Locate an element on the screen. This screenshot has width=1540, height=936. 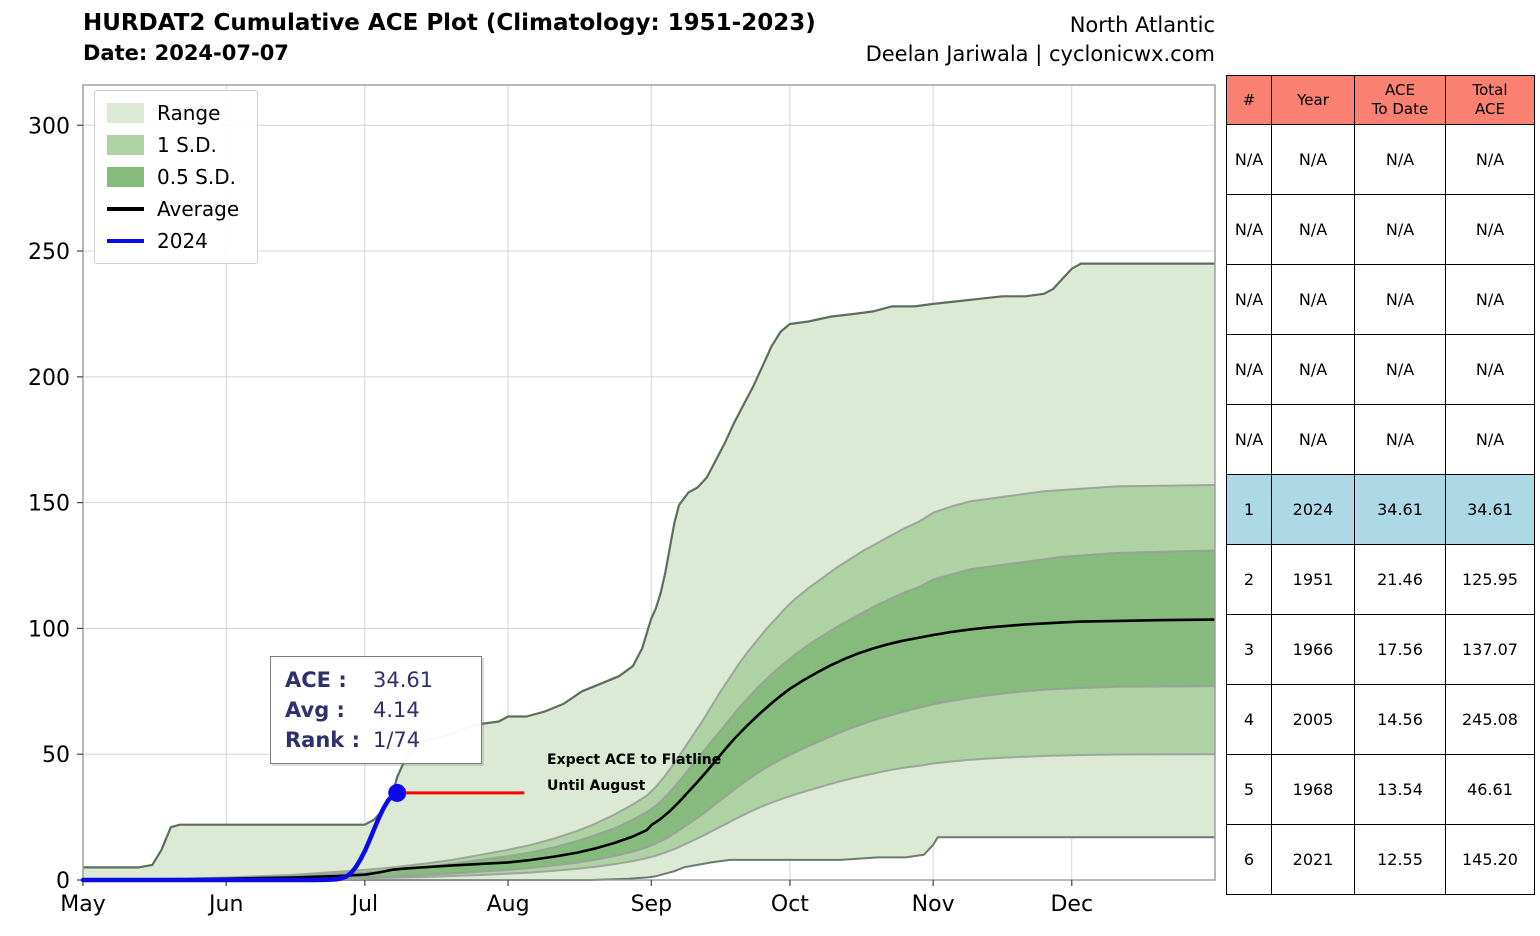
table-header-cell: ACE To Date is located at coordinates (1400, 100).